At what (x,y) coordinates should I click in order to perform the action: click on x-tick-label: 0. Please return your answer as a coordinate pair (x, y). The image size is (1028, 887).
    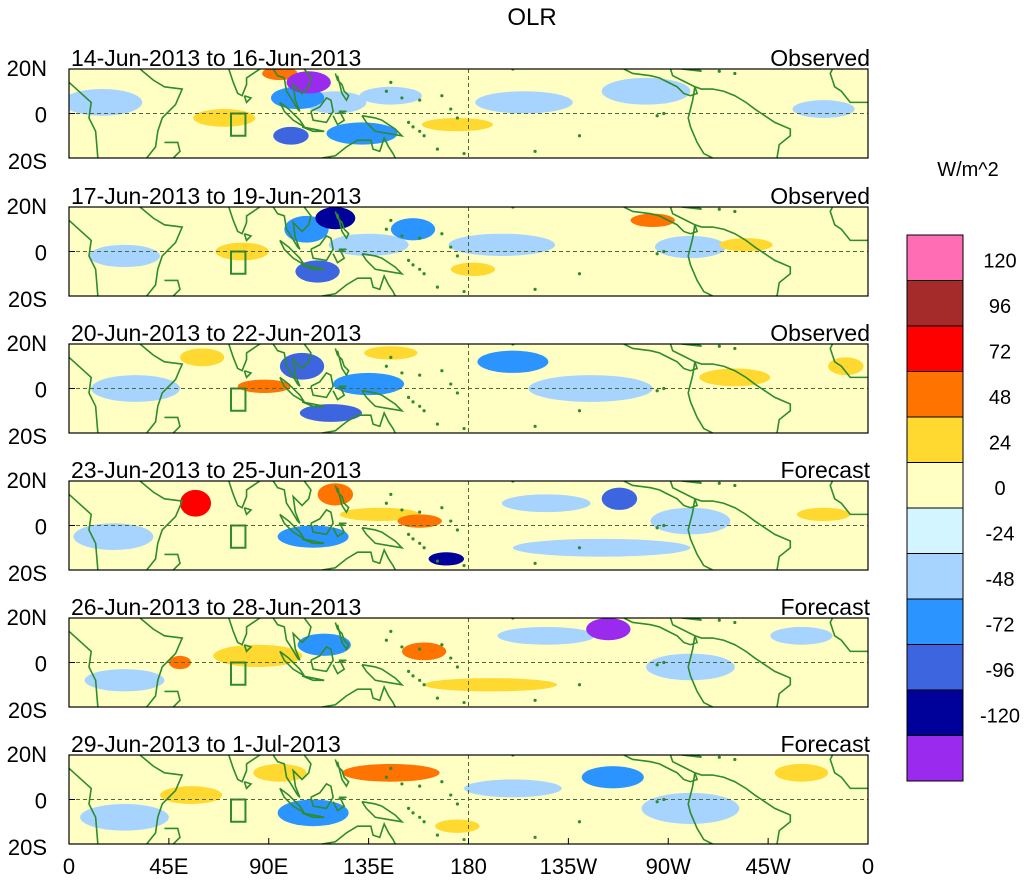
    Looking at the image, I should click on (868, 866).